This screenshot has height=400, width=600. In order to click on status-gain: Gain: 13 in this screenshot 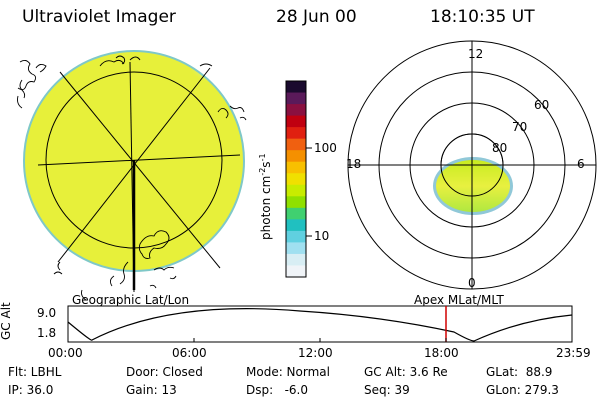, I will do `click(151, 390)`.